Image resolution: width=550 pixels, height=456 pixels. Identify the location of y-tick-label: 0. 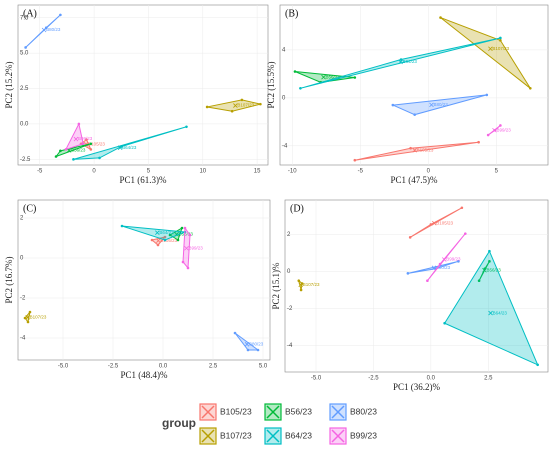
(284, 98).